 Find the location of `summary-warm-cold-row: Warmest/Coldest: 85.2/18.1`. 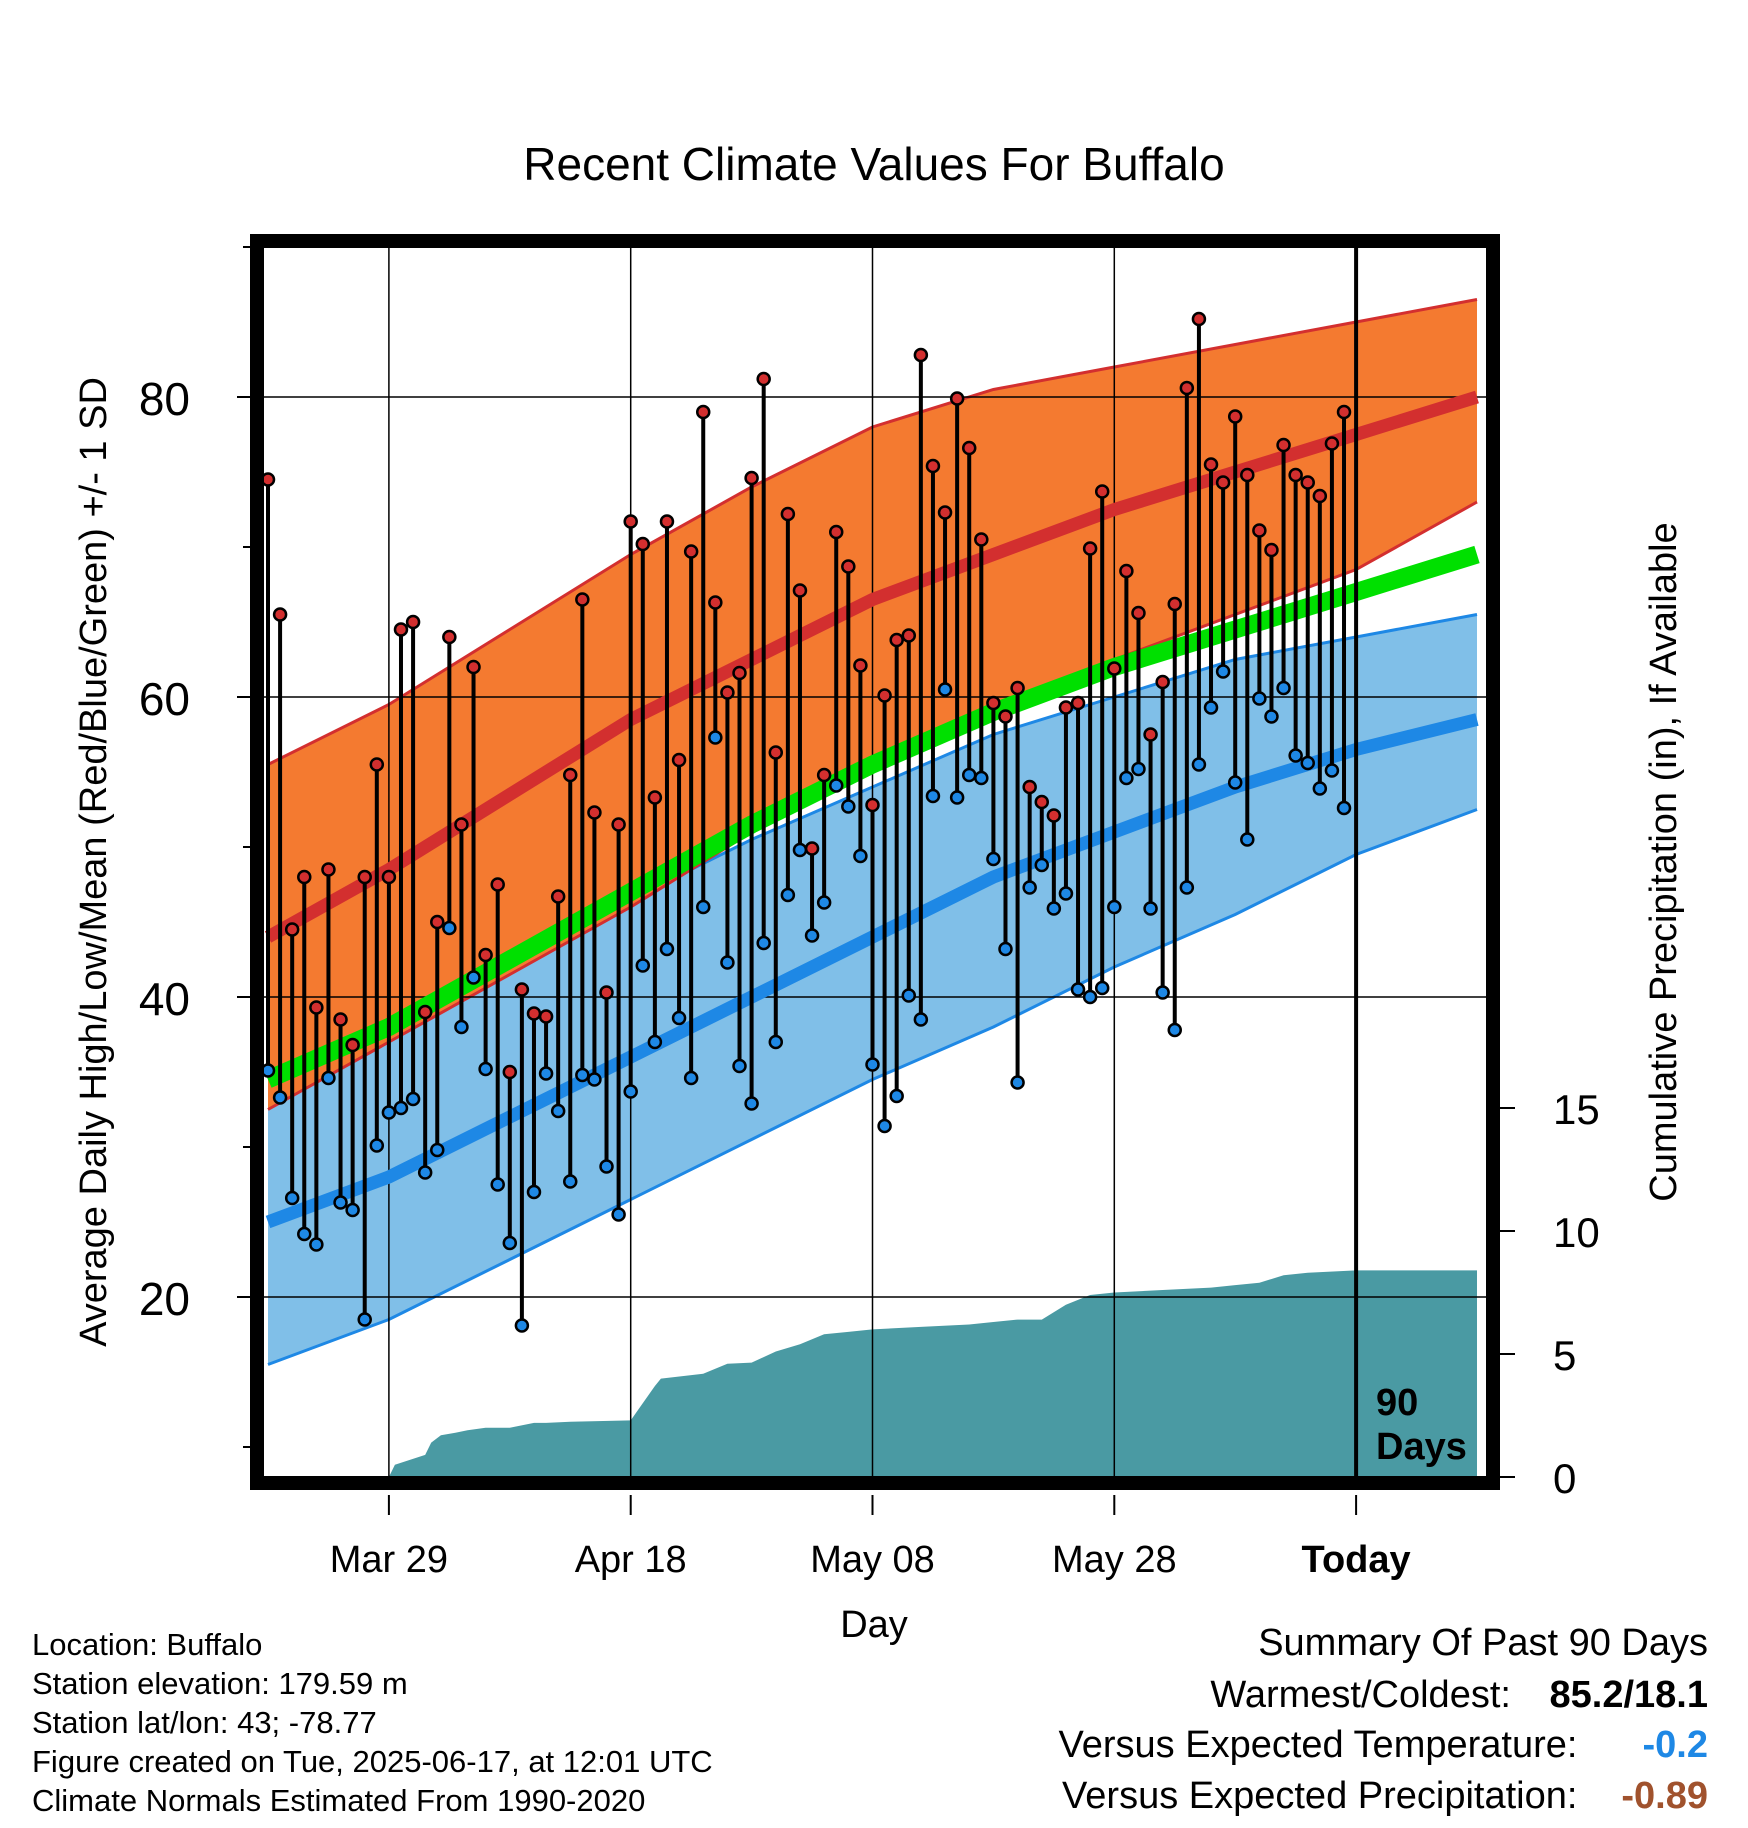

summary-warm-cold-row: Warmest/Coldest: 85.2/18.1 is located at coordinates (1459, 1695).